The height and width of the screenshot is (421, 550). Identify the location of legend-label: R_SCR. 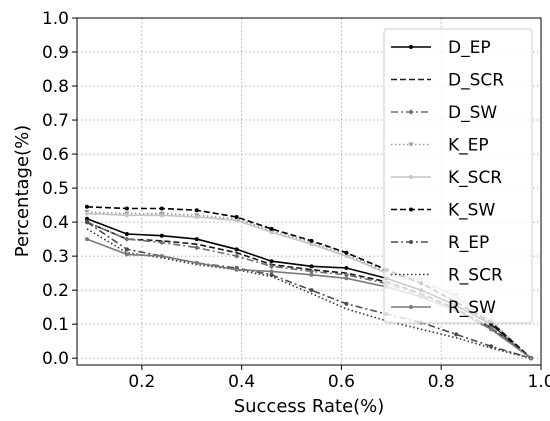
(475, 276).